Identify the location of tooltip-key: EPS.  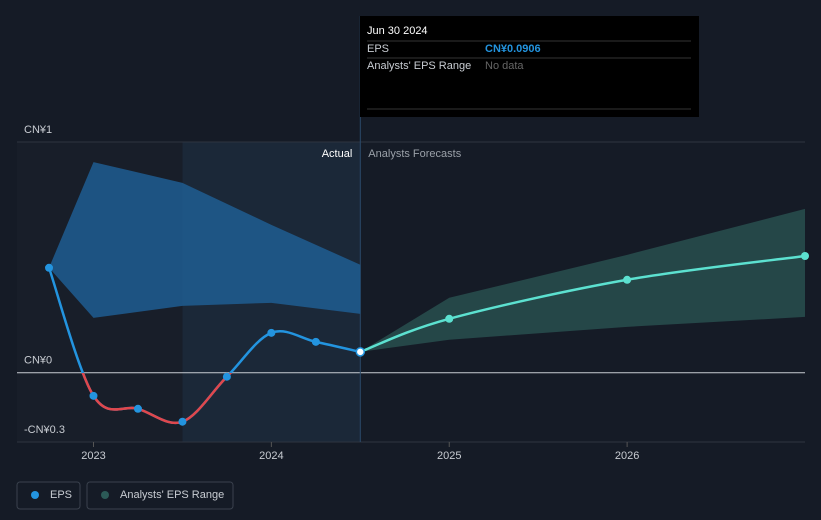
(378, 49).